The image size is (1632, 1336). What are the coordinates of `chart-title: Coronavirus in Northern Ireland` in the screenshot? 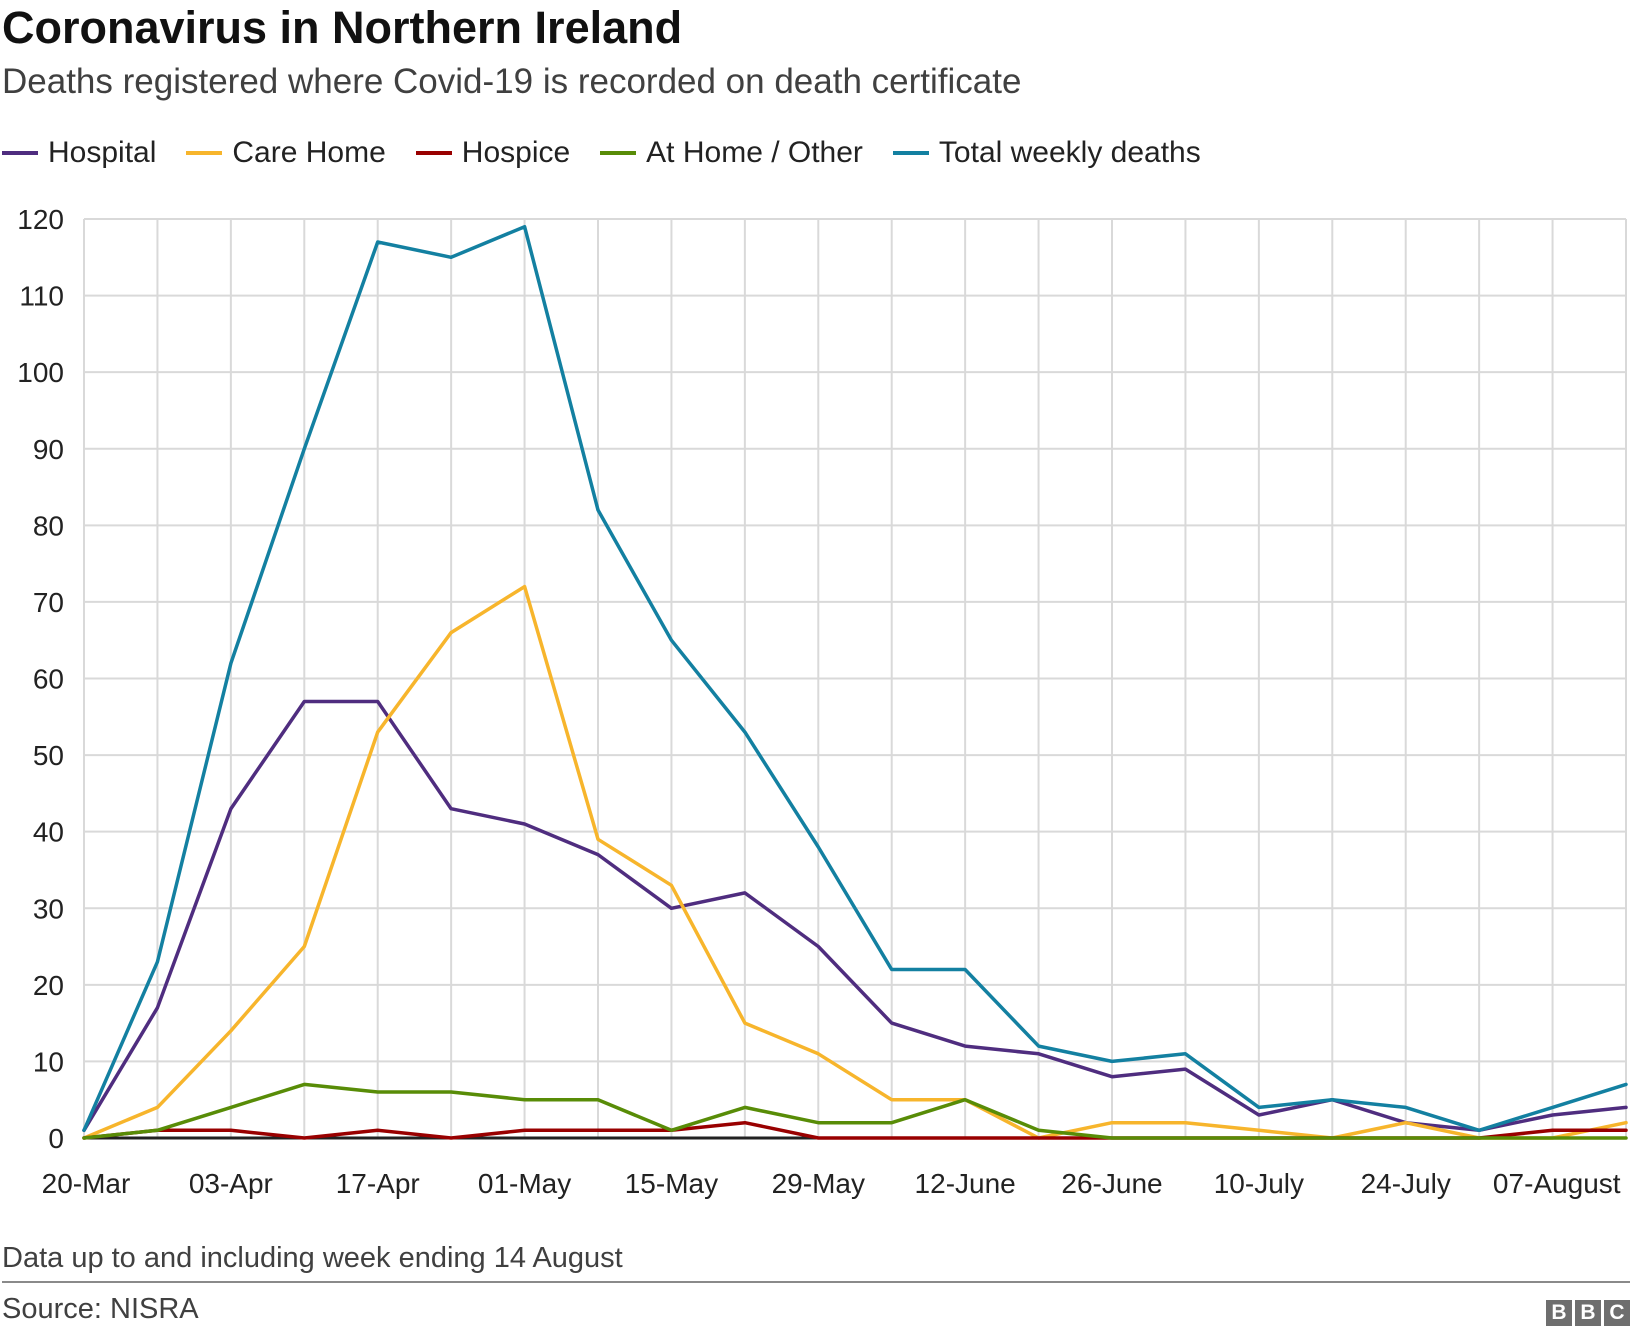 It's located at (342, 27).